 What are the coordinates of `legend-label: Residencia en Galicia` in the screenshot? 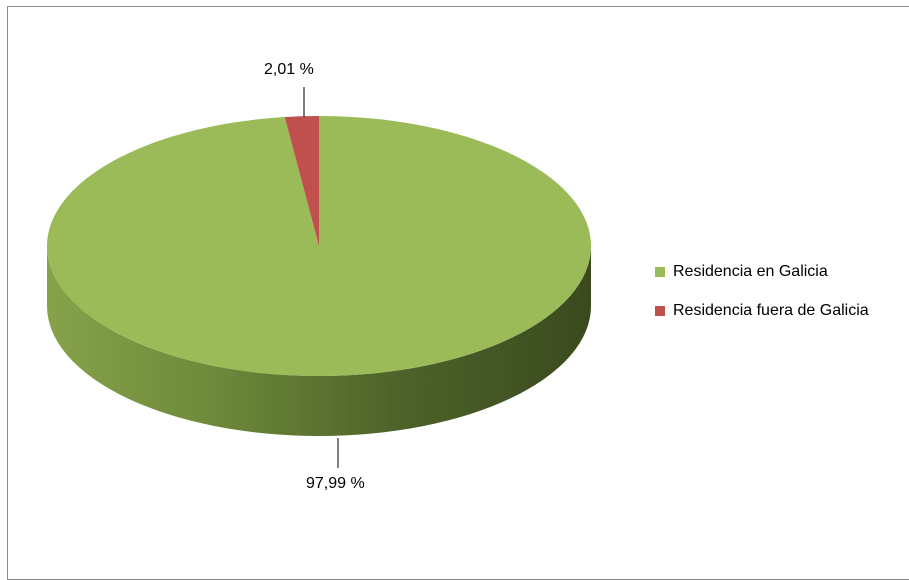 It's located at (750, 271).